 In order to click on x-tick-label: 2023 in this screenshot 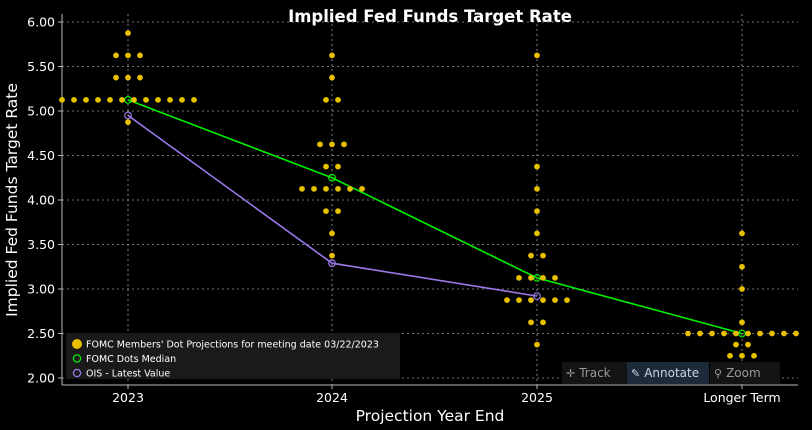, I will do `click(128, 397)`.